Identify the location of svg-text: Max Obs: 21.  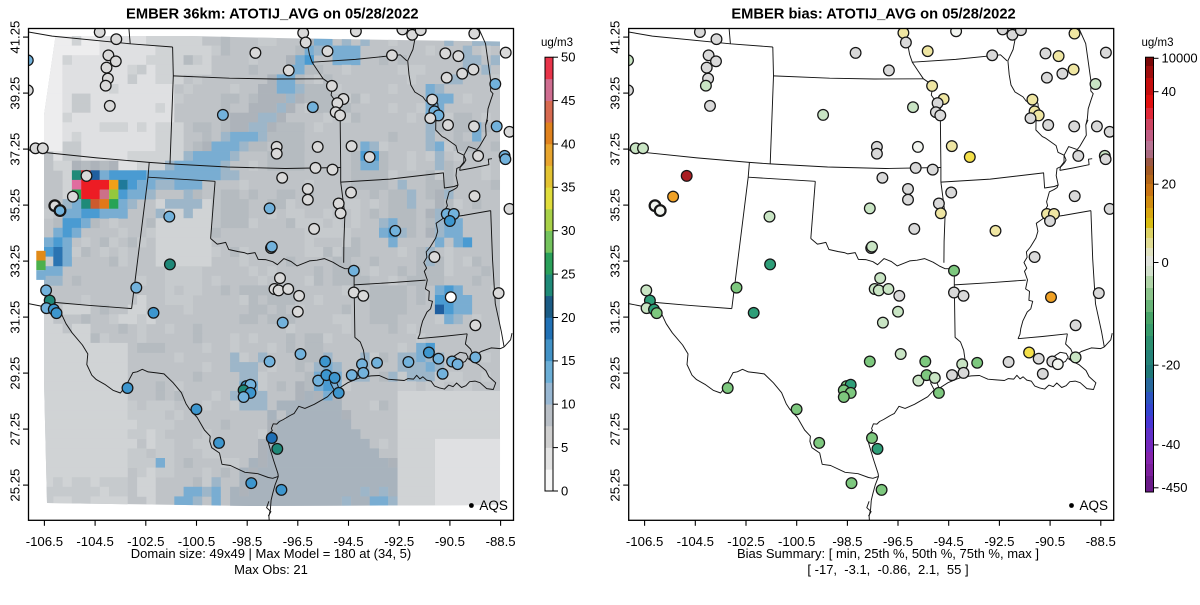
(271, 569).